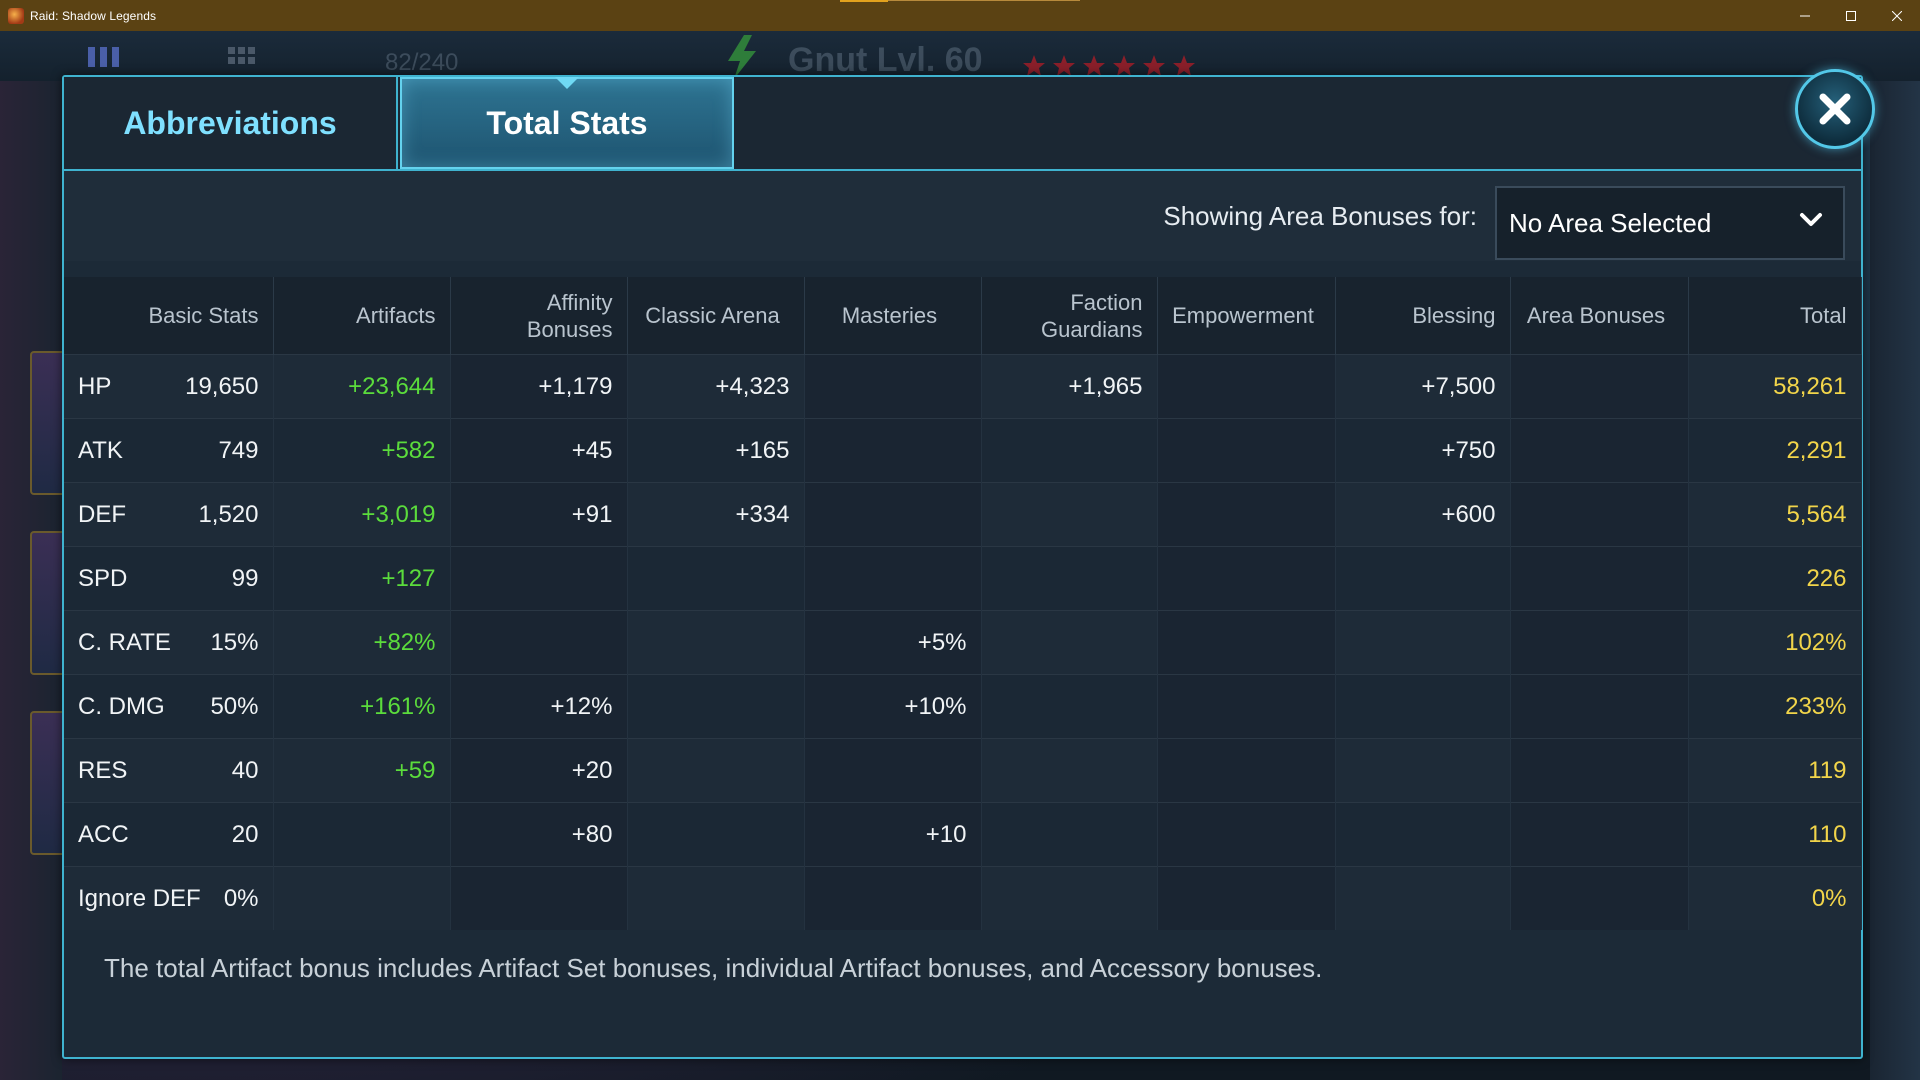 The height and width of the screenshot is (1080, 1920). I want to click on background-hero-bar: 82/240 Gnut Lvl. 60, so click(960, 56).